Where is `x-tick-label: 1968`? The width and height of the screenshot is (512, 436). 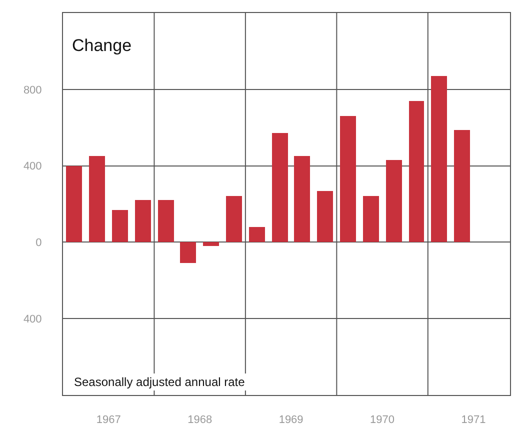 x-tick-label: 1968 is located at coordinates (200, 420).